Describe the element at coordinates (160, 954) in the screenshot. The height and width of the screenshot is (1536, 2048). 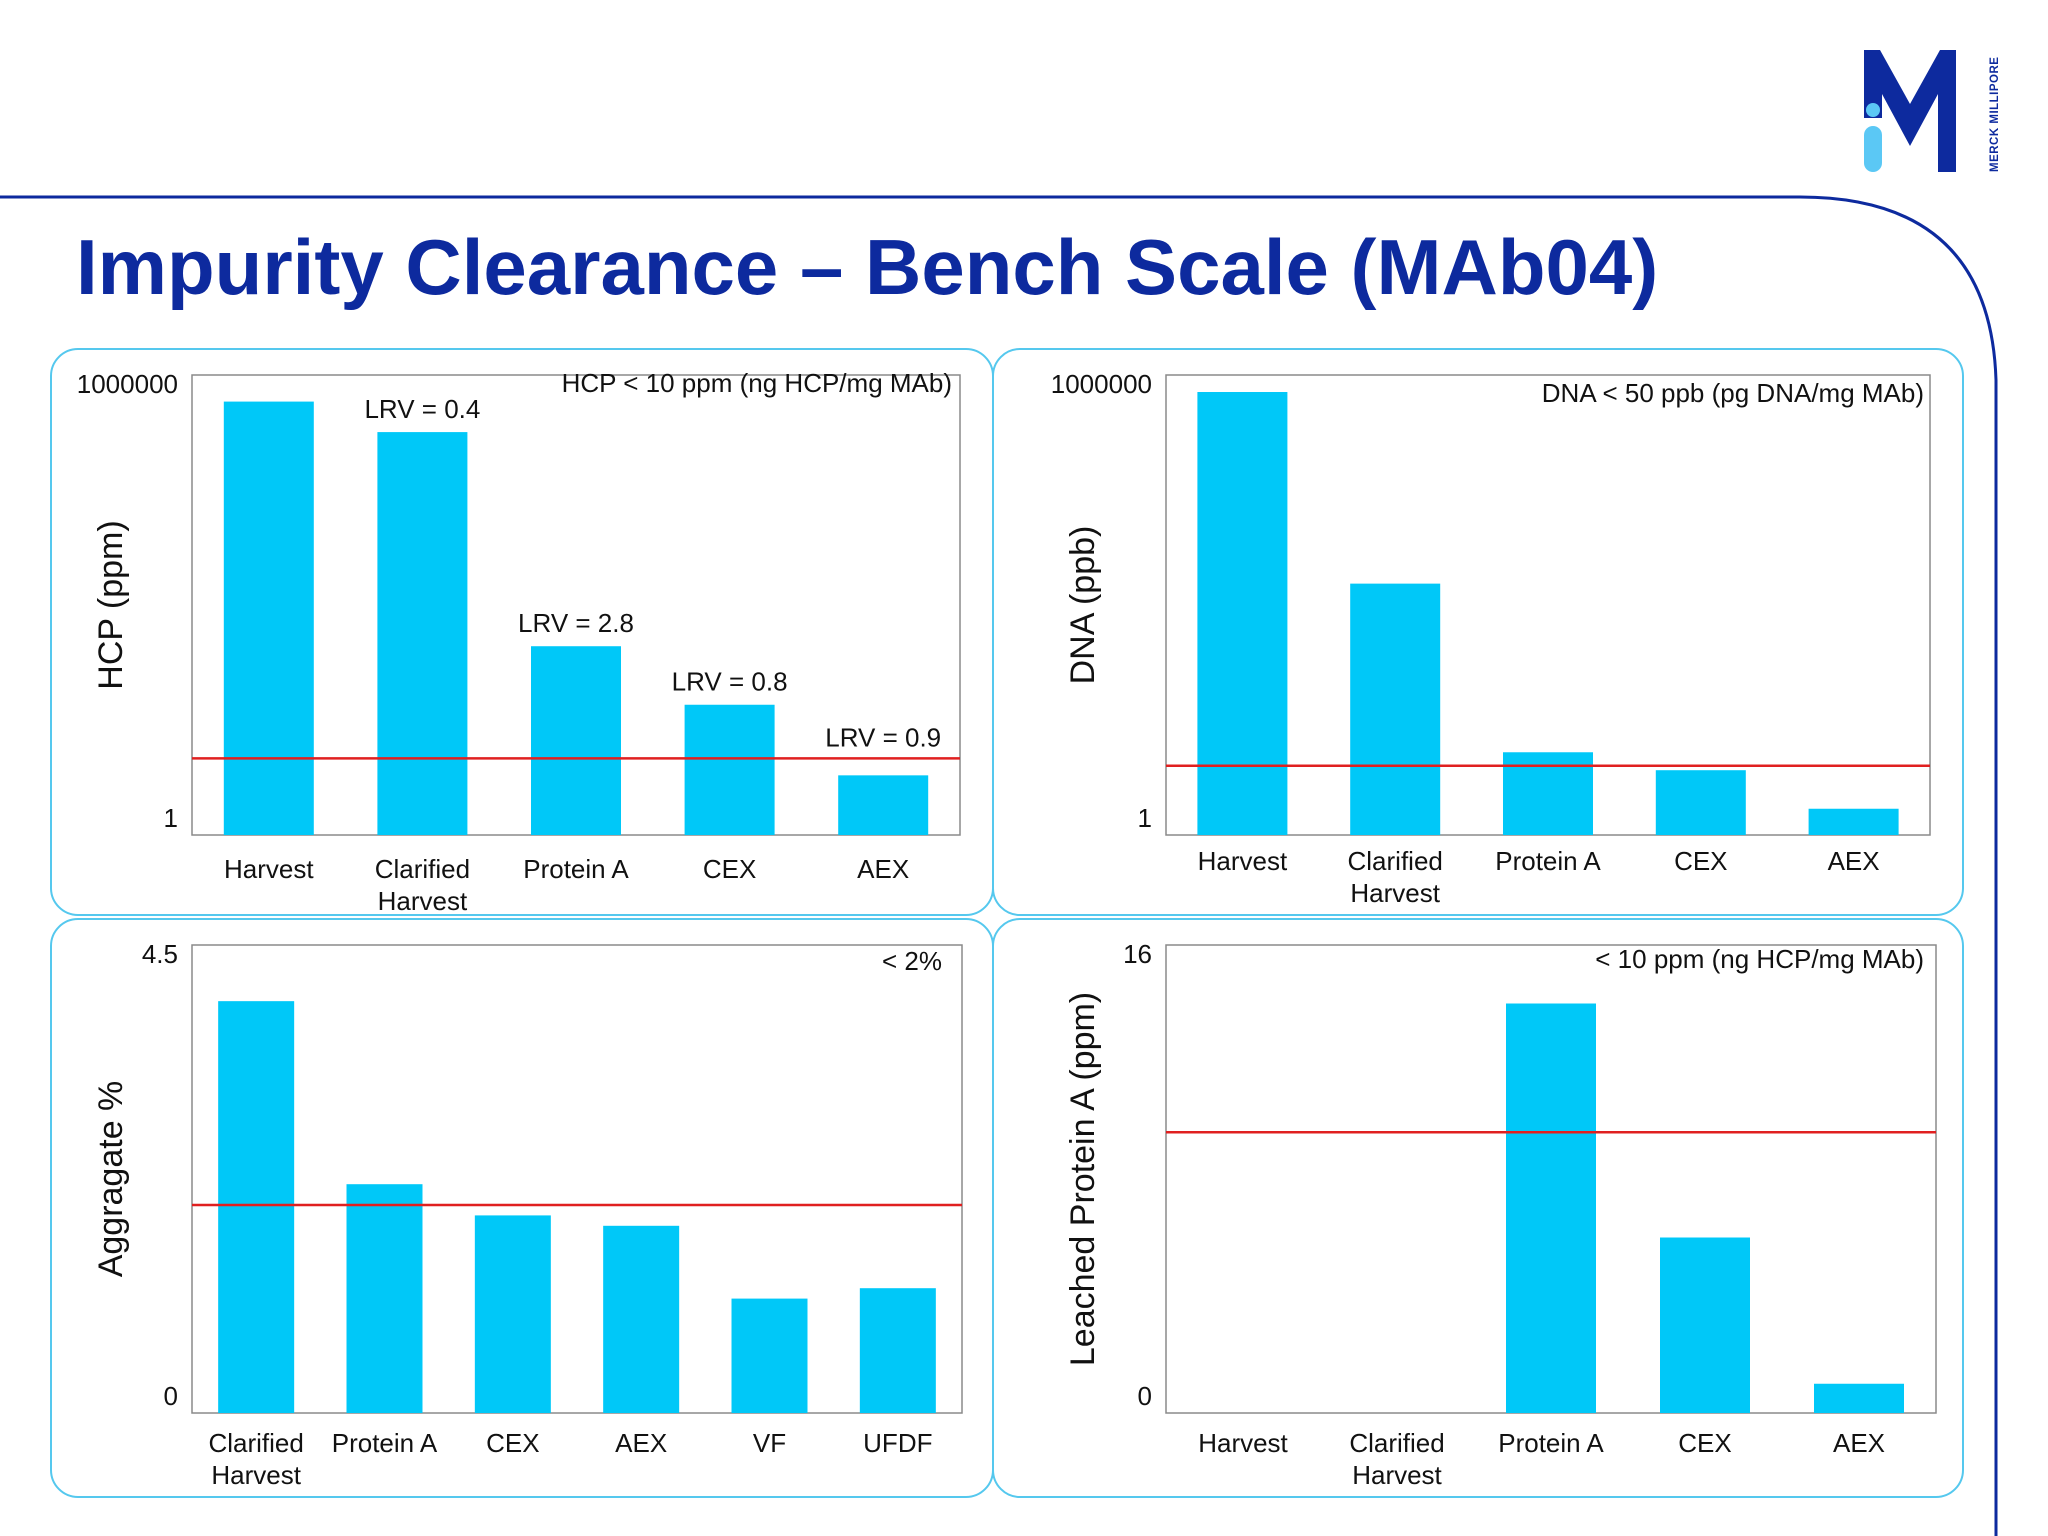
I see `y-tick-label: 4.5` at that location.